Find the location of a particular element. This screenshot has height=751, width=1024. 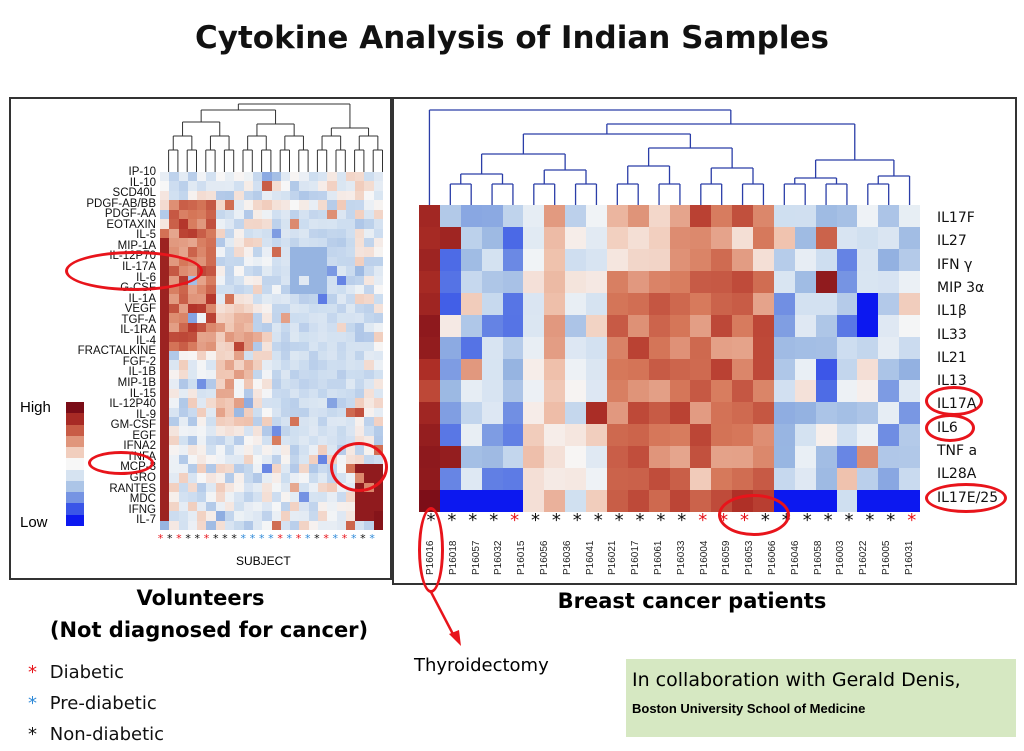

highlight-oval-il17a-right is located at coordinates (954, 401).